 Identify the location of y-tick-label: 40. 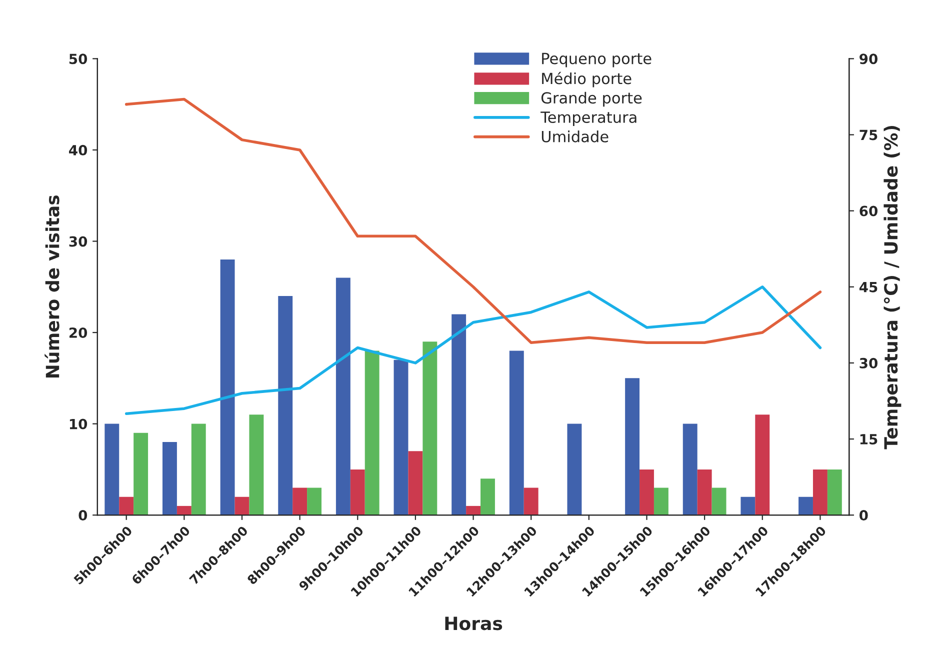
(78, 150).